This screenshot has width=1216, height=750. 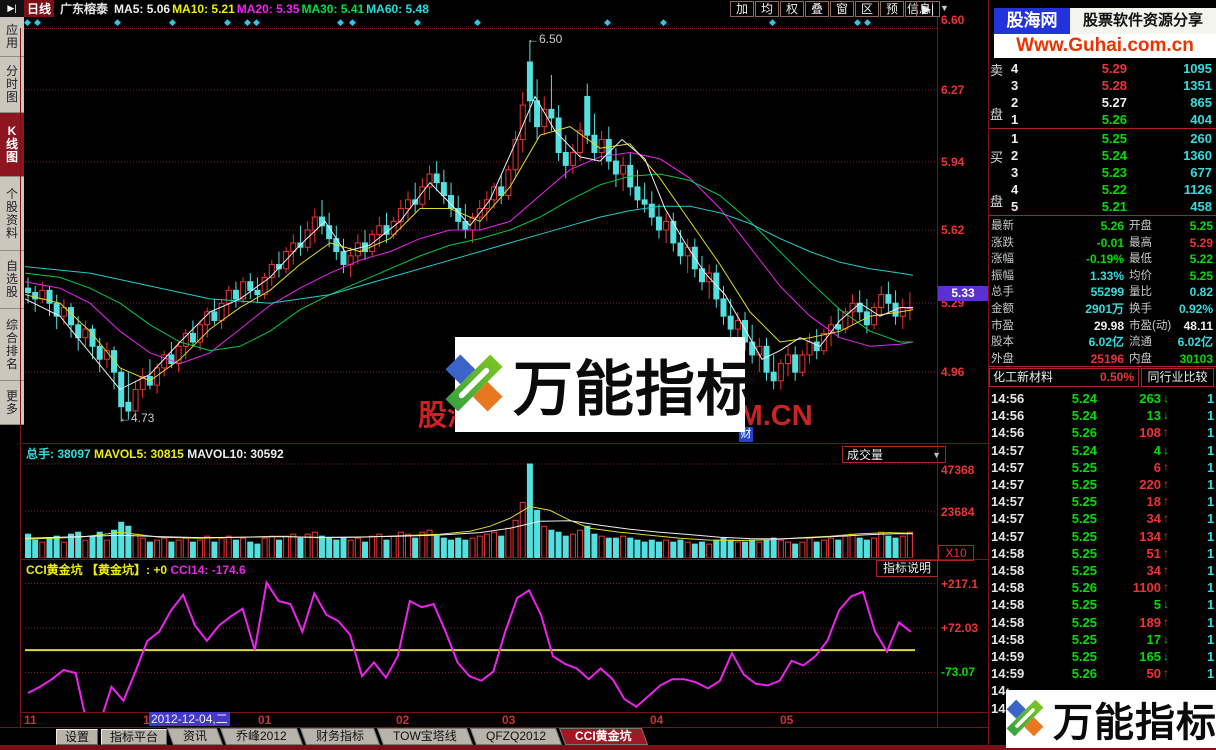 I want to click on tab-资讯: 资讯, so click(x=195, y=736).